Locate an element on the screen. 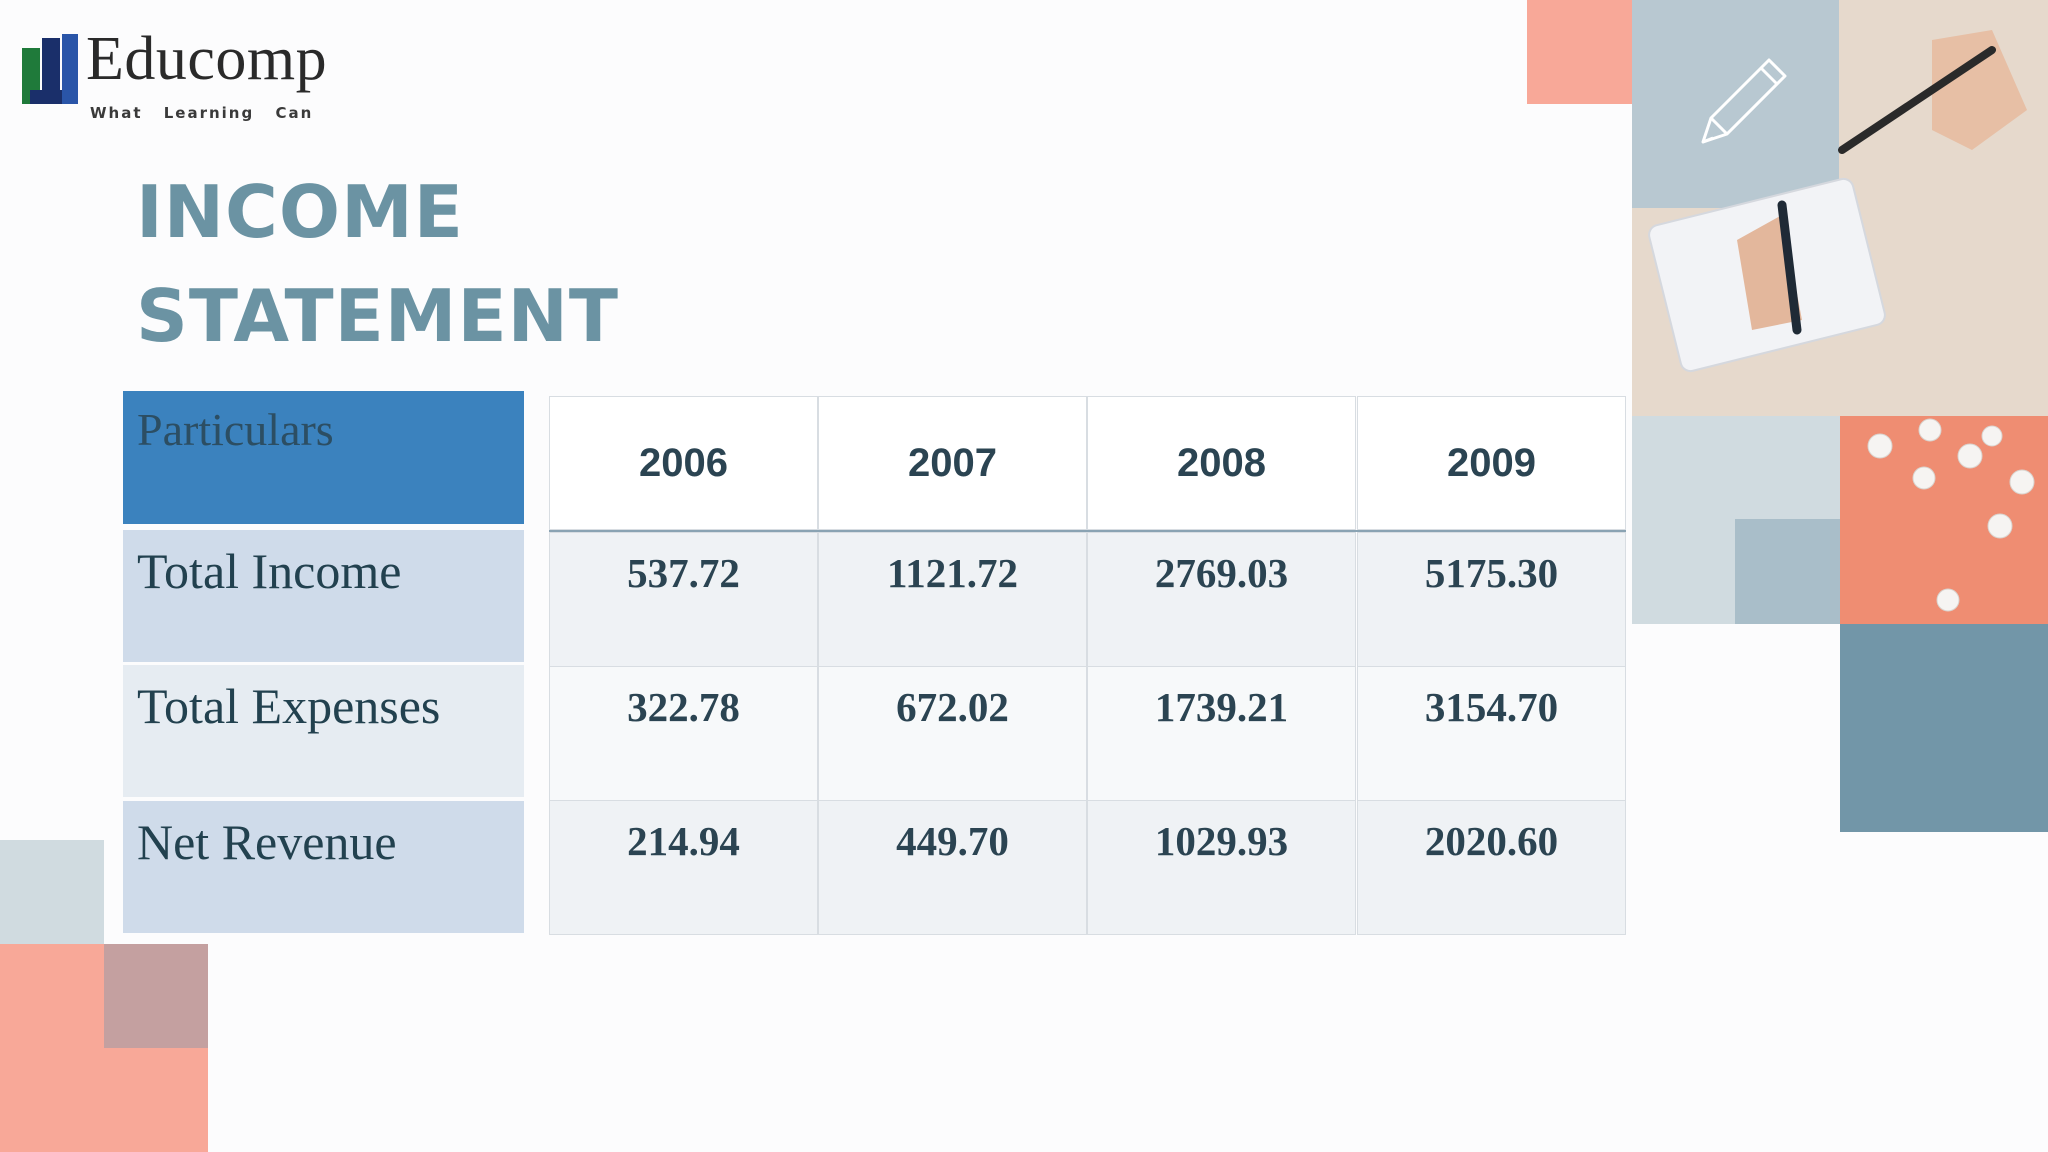 This screenshot has height=1152, width=2048. header-divider is located at coordinates (1087, 531).